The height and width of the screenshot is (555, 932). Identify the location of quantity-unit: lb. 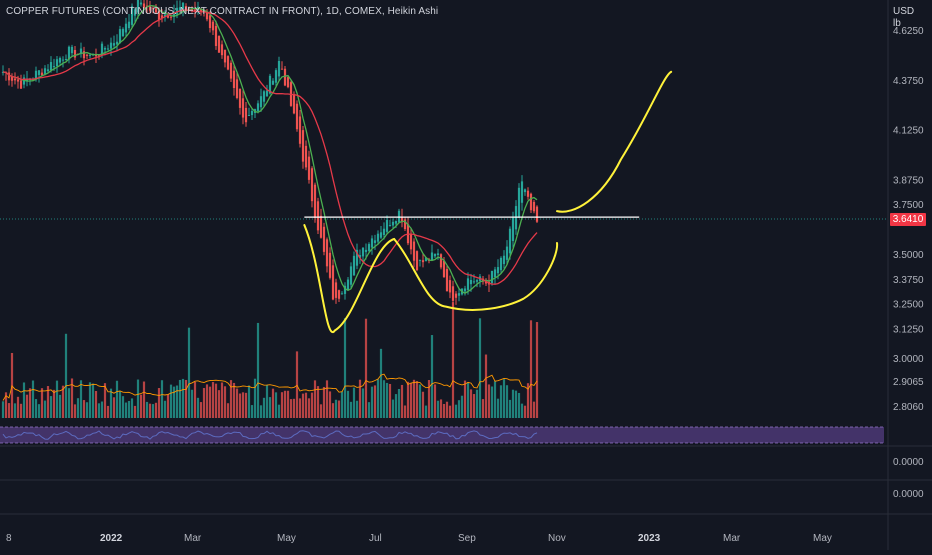
(897, 23).